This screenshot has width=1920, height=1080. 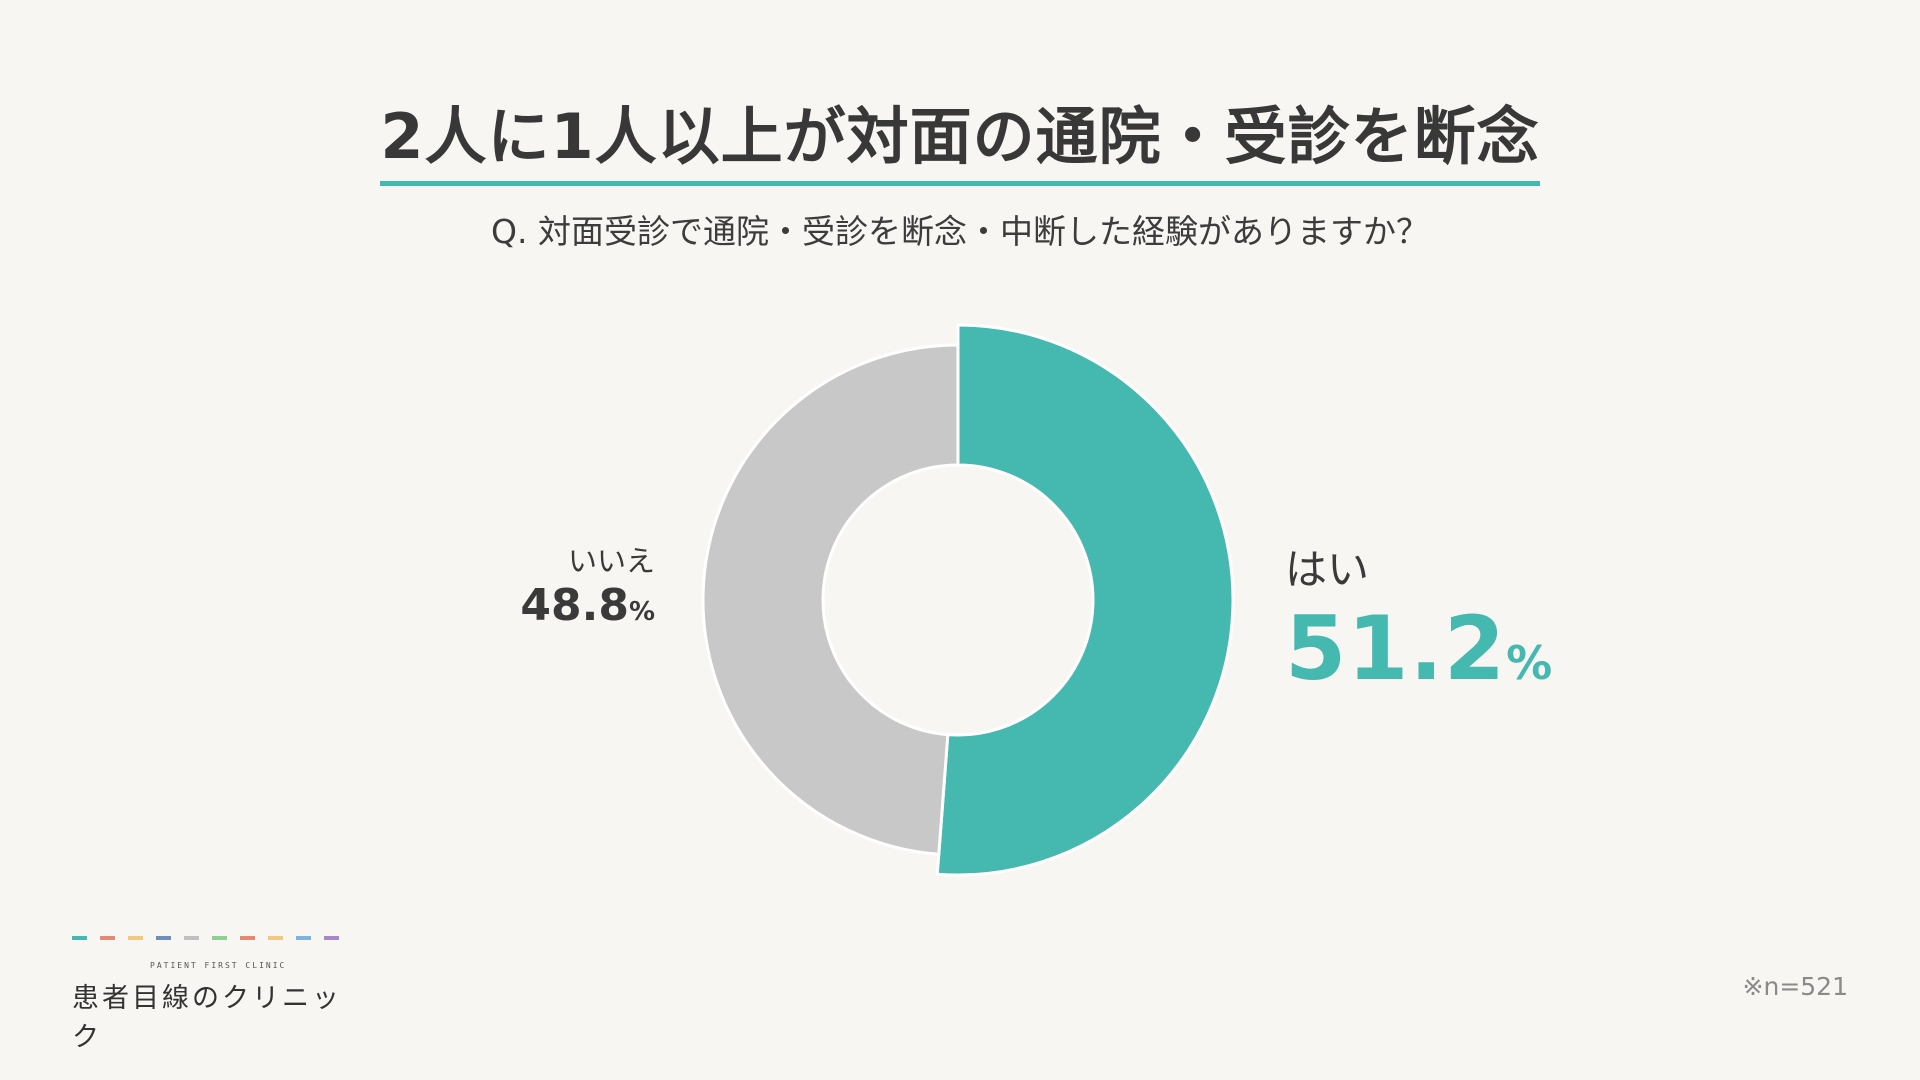 I want to click on survey-question: Q. 対面受診で通院・受診を断念・中断した経験がありますか？, so click(x=960, y=231).